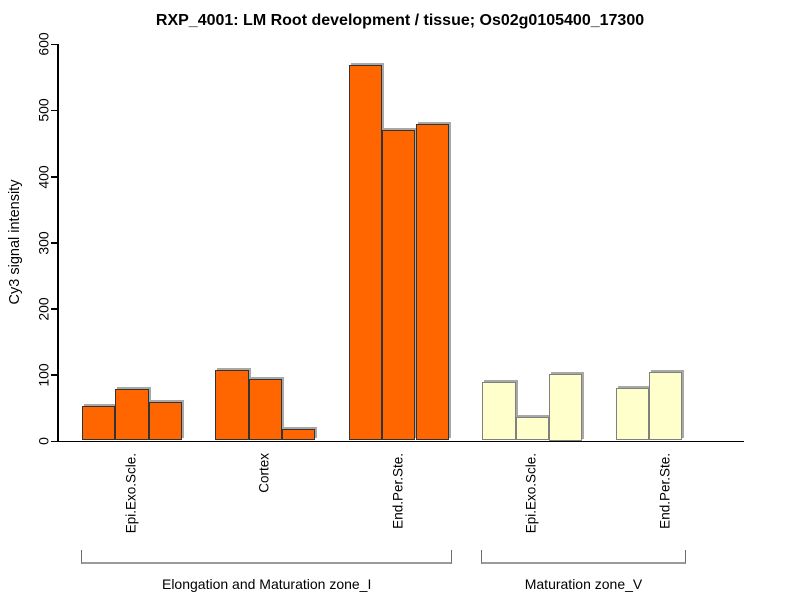  I want to click on y-tick-label: 600, so click(43, 44).